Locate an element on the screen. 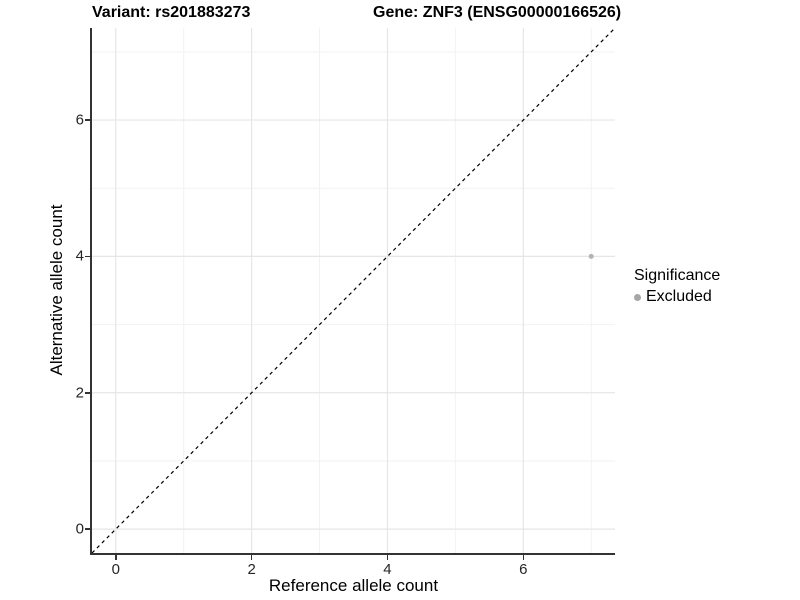 The image size is (800, 600). y-axis-ticks: 0 2 4 6 is located at coordinates (46, 290).